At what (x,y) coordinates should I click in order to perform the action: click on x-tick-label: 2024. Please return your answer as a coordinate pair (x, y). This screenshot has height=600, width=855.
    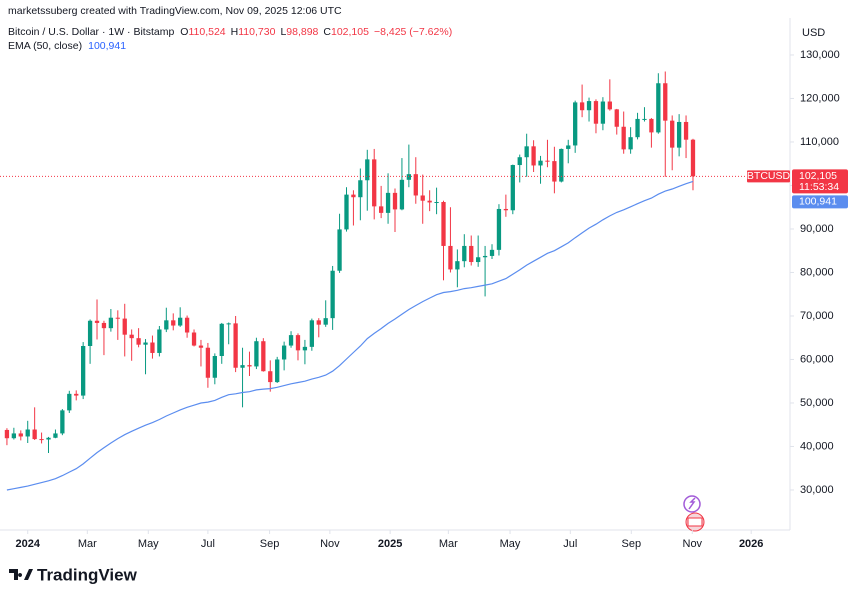
    Looking at the image, I should click on (27, 544).